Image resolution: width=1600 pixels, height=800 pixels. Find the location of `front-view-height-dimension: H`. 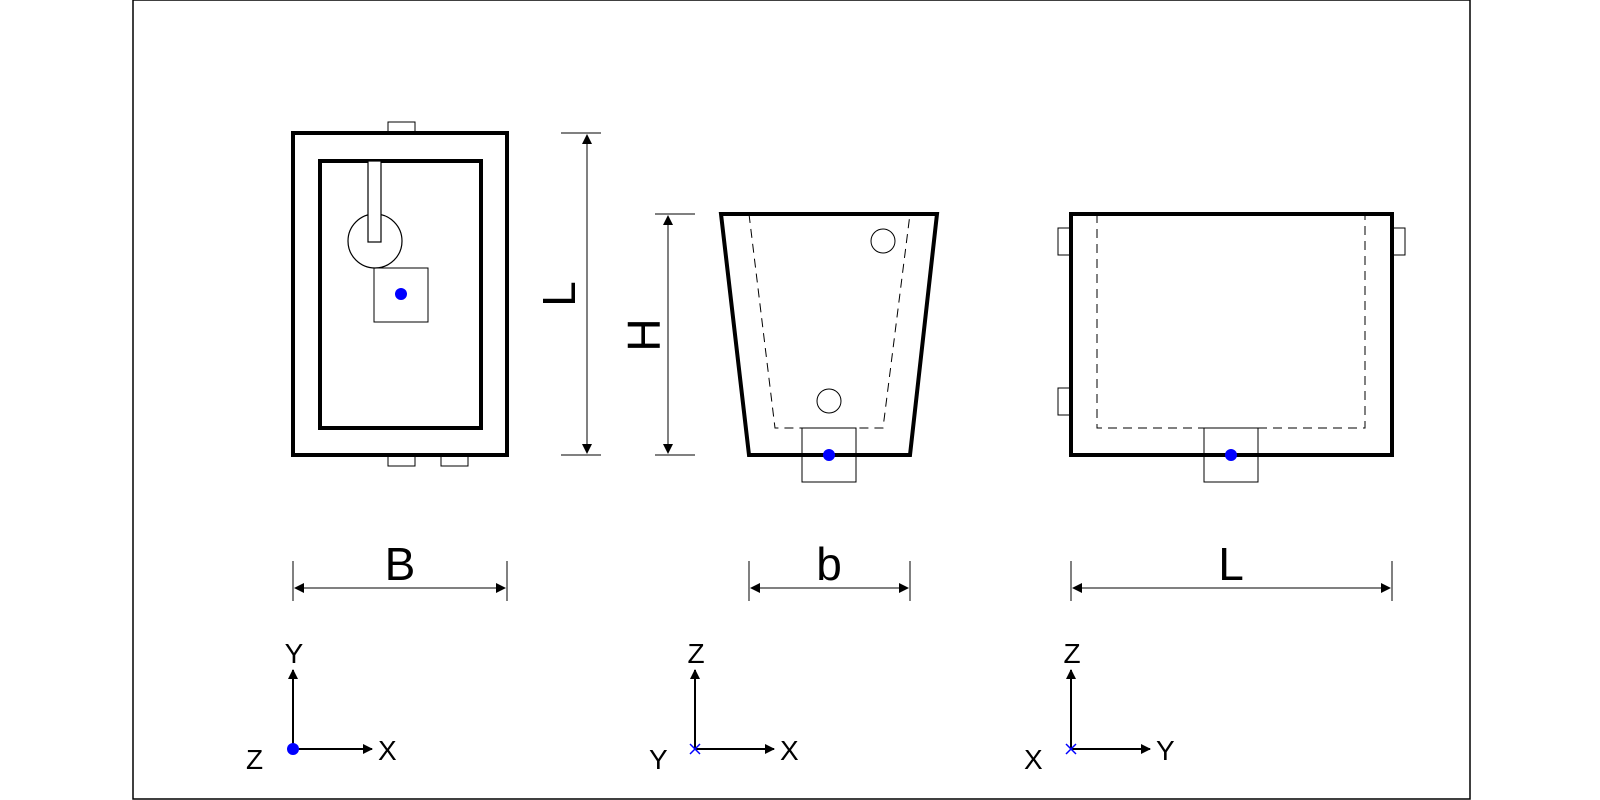

front-view-height-dimension: H is located at coordinates (656, 334).